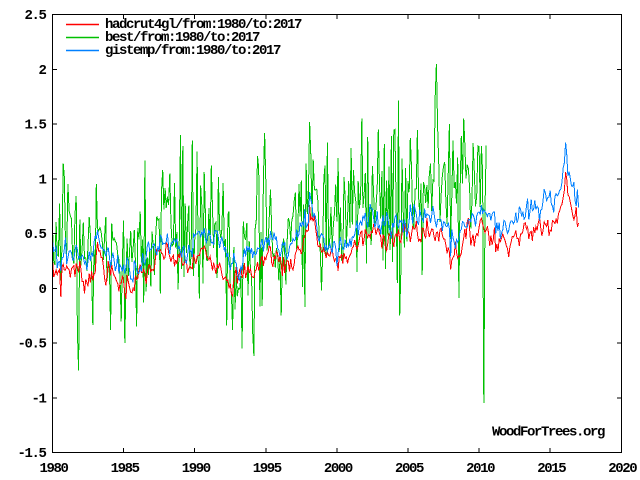  Describe the element at coordinates (35, 16) in the screenshot. I see `svg-text: 2.5` at that location.